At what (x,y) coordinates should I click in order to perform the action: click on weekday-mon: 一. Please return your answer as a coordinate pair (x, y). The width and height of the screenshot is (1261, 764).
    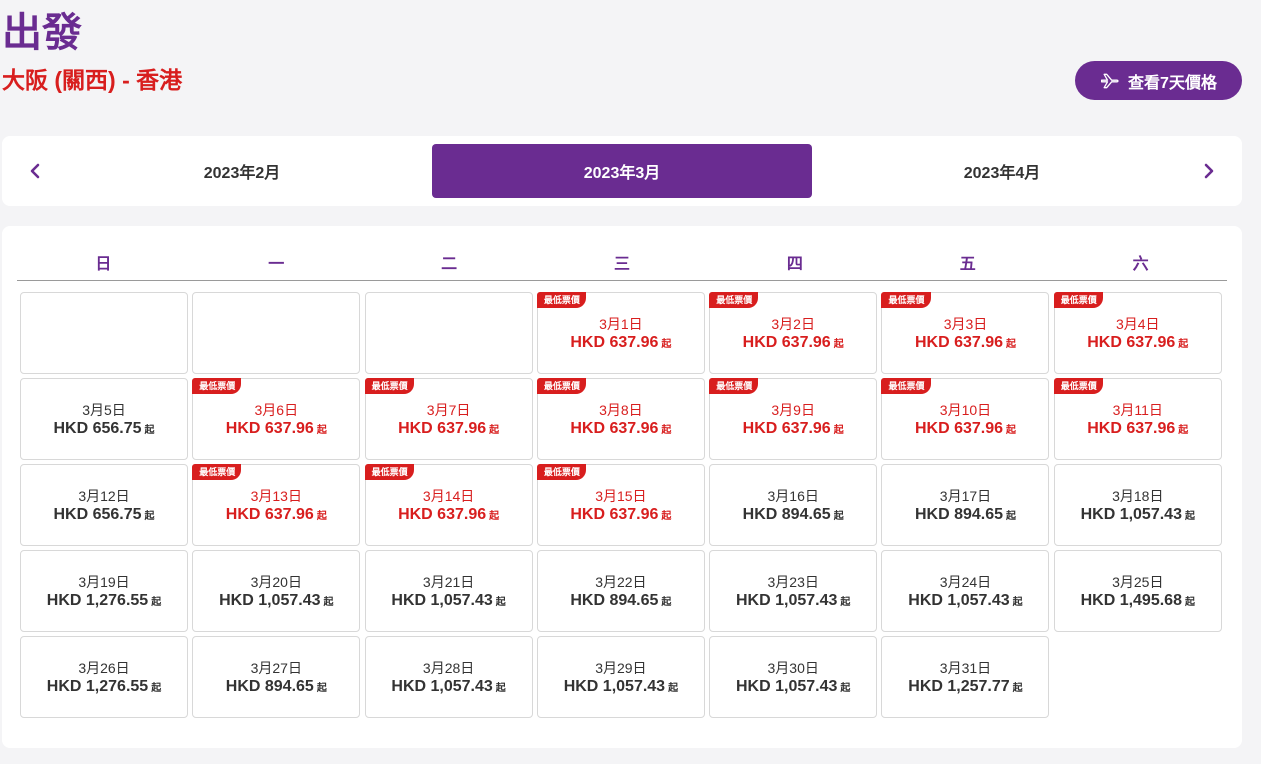
    Looking at the image, I should click on (276, 264).